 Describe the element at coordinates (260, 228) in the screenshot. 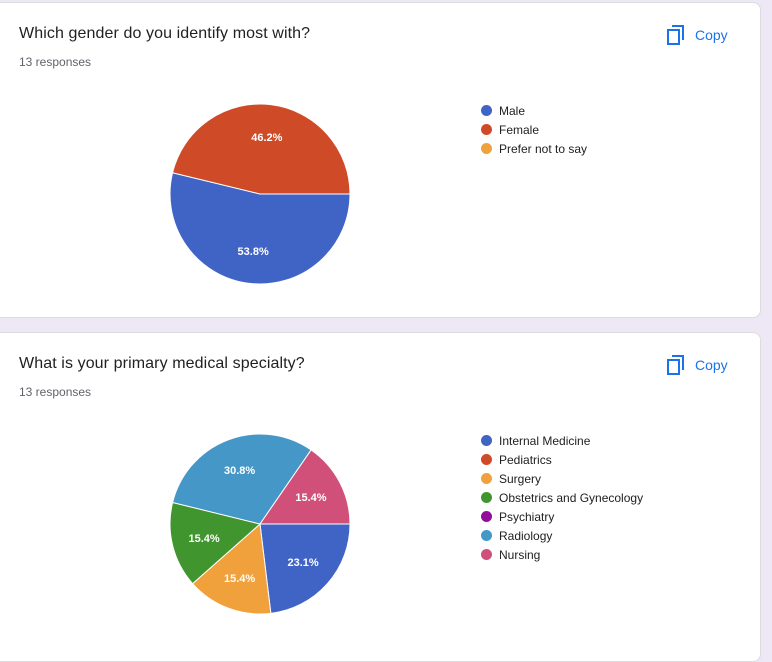

I see `pie-slice-male` at that location.